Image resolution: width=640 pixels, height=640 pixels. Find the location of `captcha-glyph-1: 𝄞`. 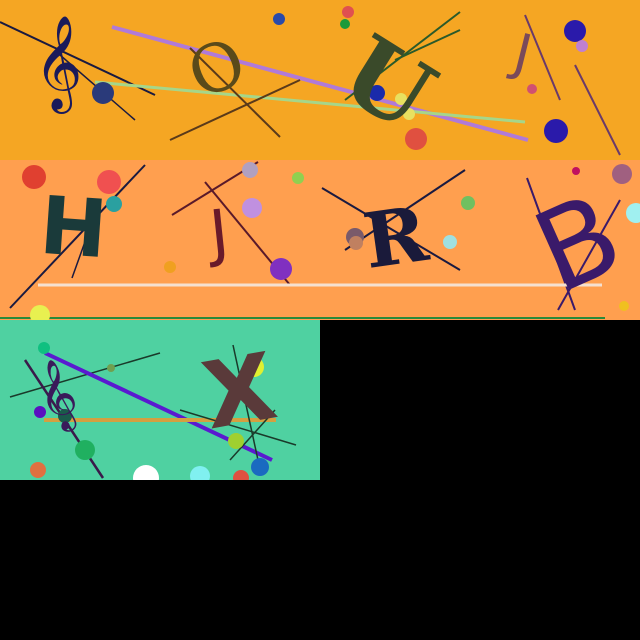

captcha-glyph-1: 𝄞 is located at coordinates (58, 62).